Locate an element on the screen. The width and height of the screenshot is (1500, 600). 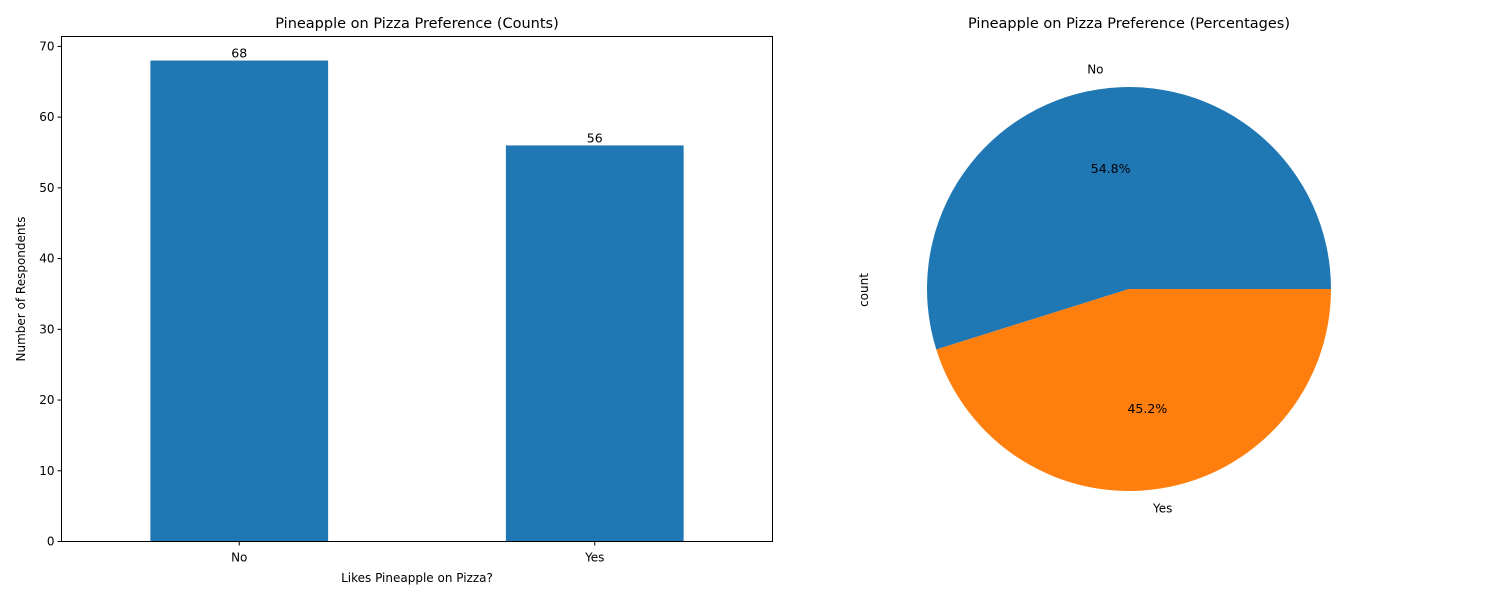
pie-labels: No 54.8% Yes 45.2% is located at coordinates (1129, 288).